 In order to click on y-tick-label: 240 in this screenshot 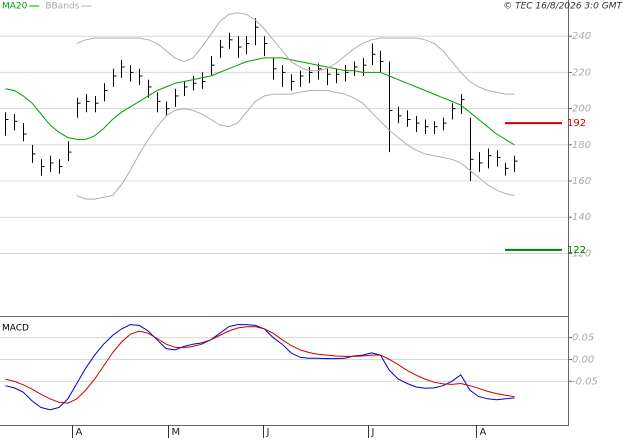, I will do `click(581, 36)`.